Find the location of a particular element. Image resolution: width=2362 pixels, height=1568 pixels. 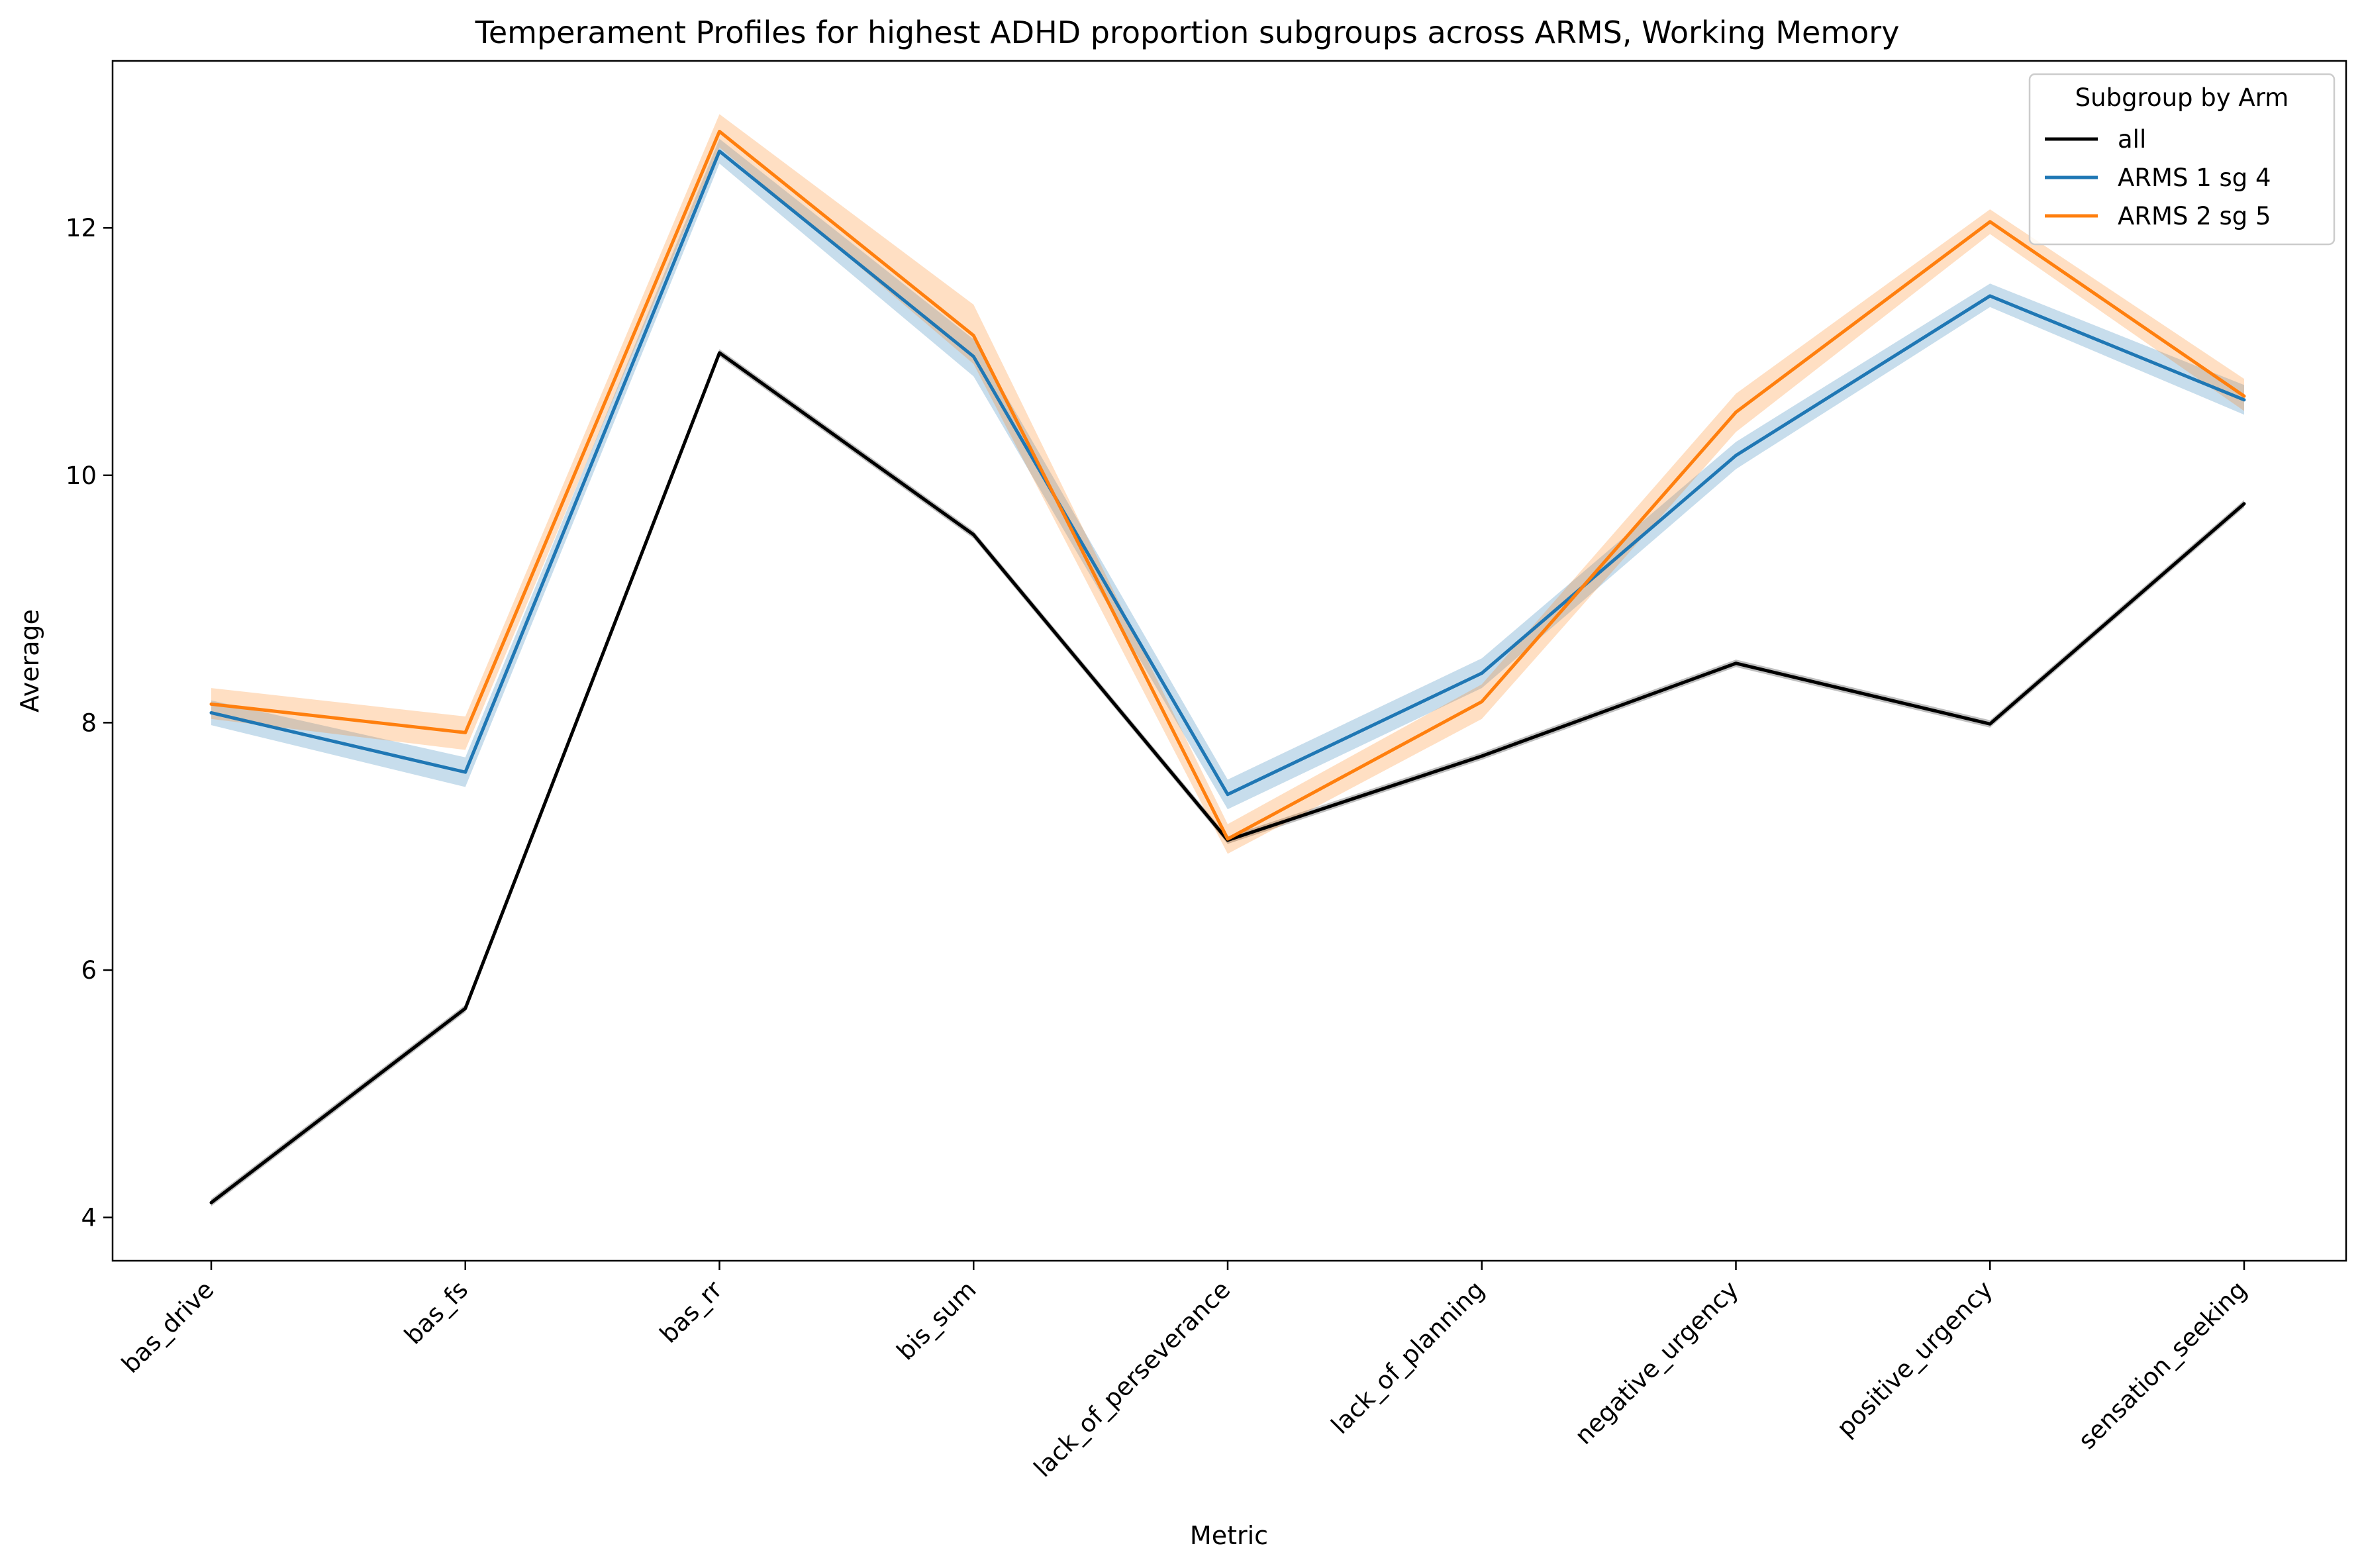

y-tick-label: 12 is located at coordinates (81, 228).